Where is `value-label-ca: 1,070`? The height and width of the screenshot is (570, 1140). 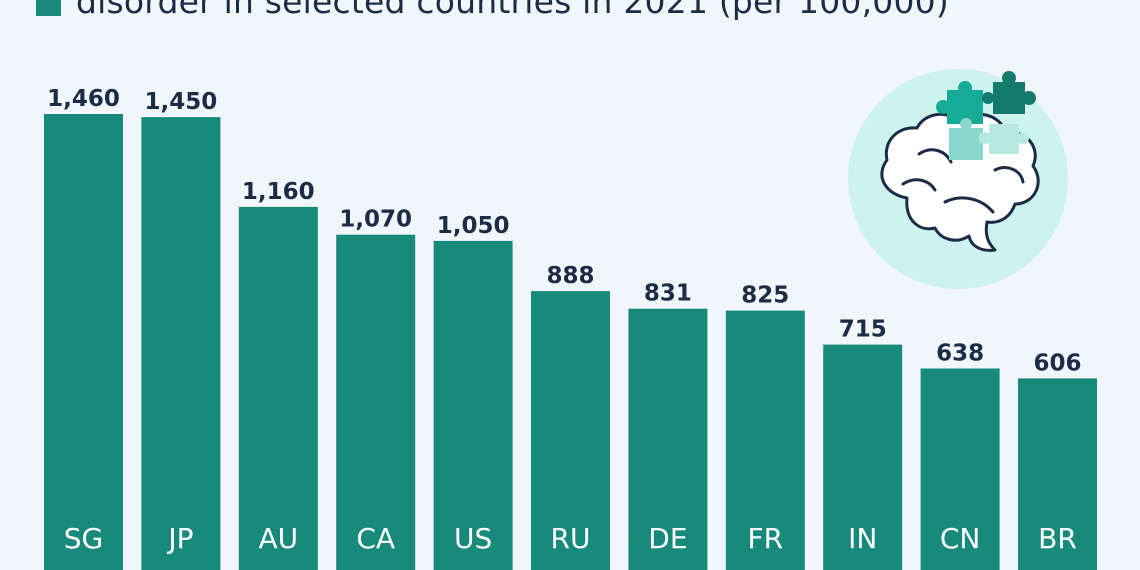
value-label-ca: 1,070 is located at coordinates (375, 220).